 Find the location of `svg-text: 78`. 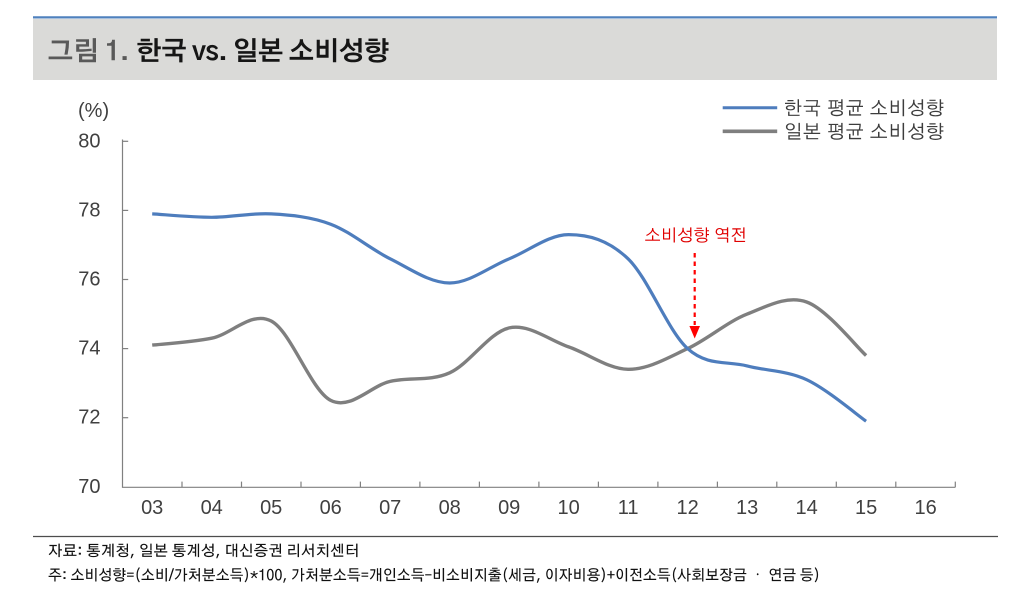

svg-text: 78 is located at coordinates (89, 210).